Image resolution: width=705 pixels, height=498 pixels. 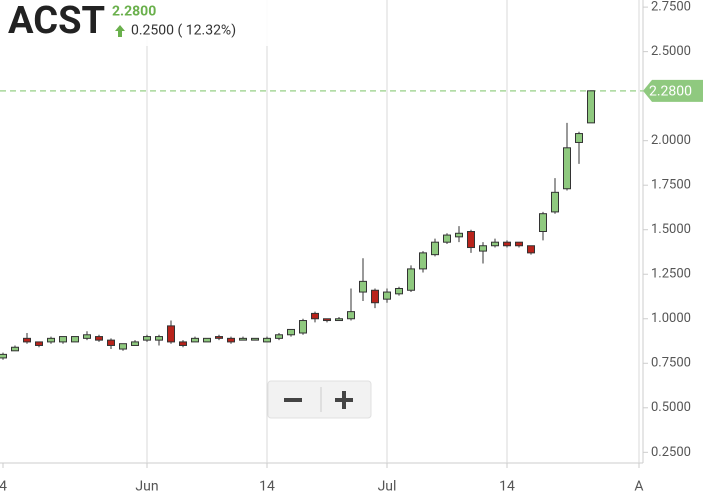 I want to click on up-arrow, so click(x=120, y=31).